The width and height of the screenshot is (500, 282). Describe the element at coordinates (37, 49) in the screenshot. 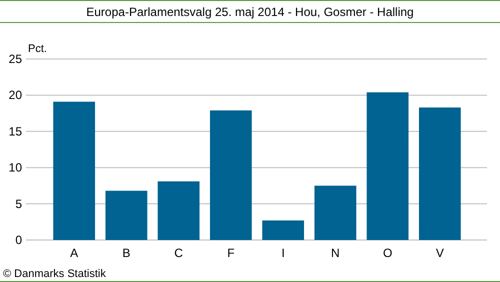

I see `y-axis-title: Pct.` at that location.